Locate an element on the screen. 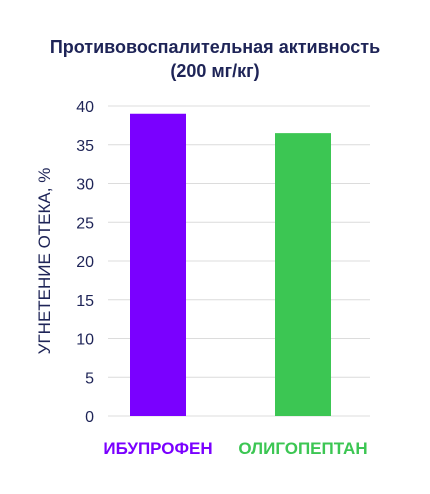 This screenshot has width=430, height=494. category-label: ИБУПРОФЕН is located at coordinates (157, 448).